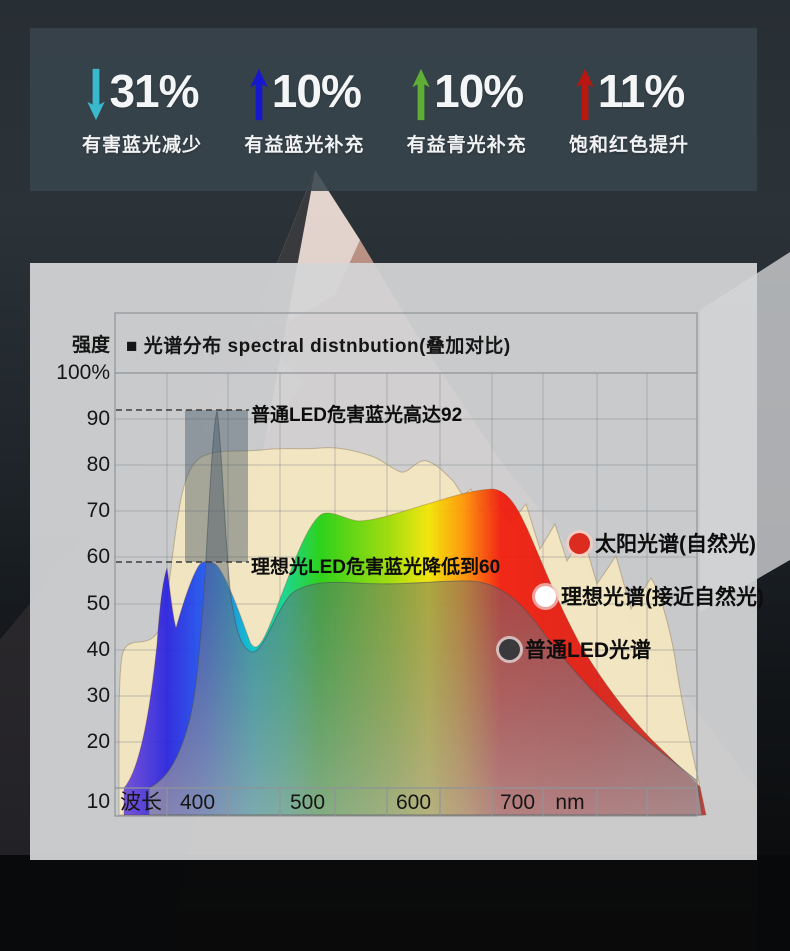  I want to click on ideal-legend-dot-icon, so click(545, 596).